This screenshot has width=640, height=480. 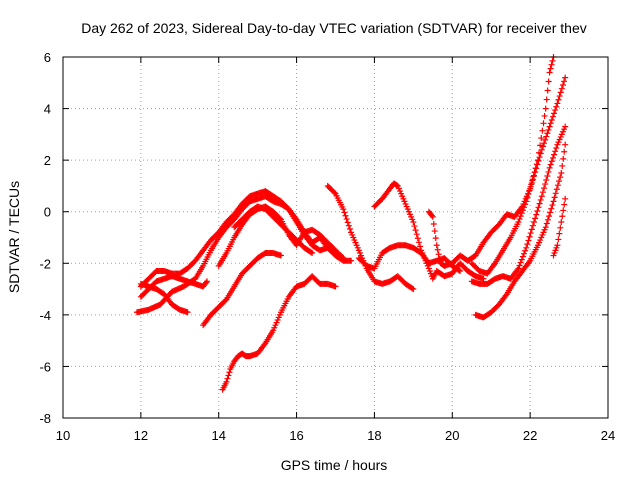 What do you see at coordinates (530, 435) in the screenshot?
I see `x-tick-label: 22` at bounding box center [530, 435].